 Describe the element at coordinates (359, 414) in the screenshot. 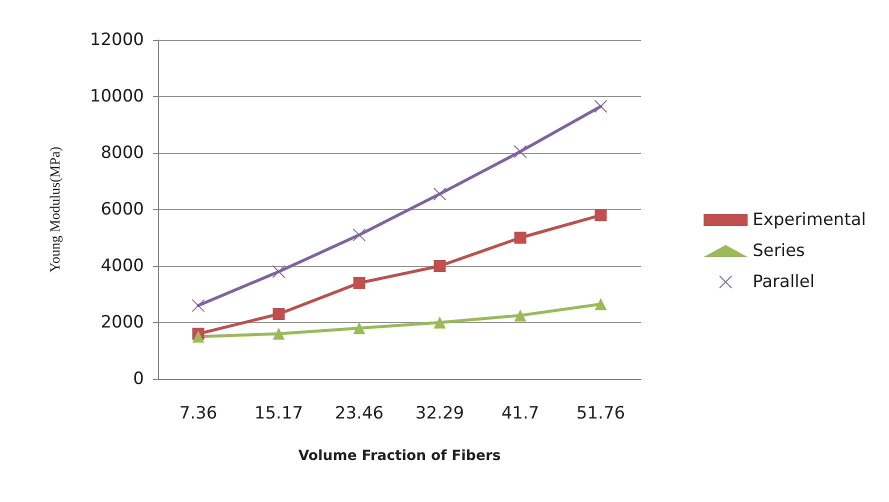

I see `x-tick-label: 23.46` at that location.